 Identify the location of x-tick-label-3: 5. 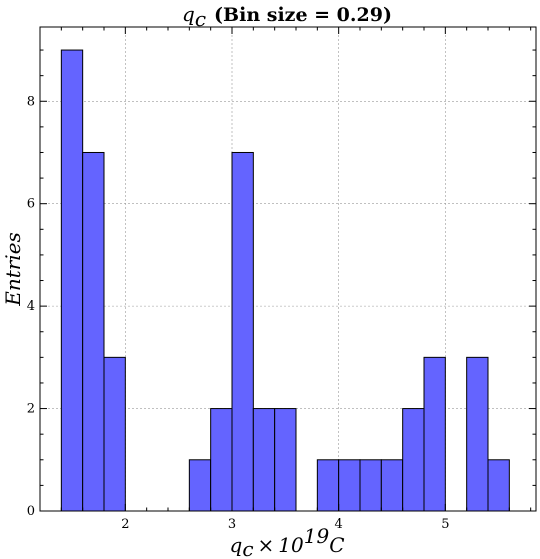
(445, 524).